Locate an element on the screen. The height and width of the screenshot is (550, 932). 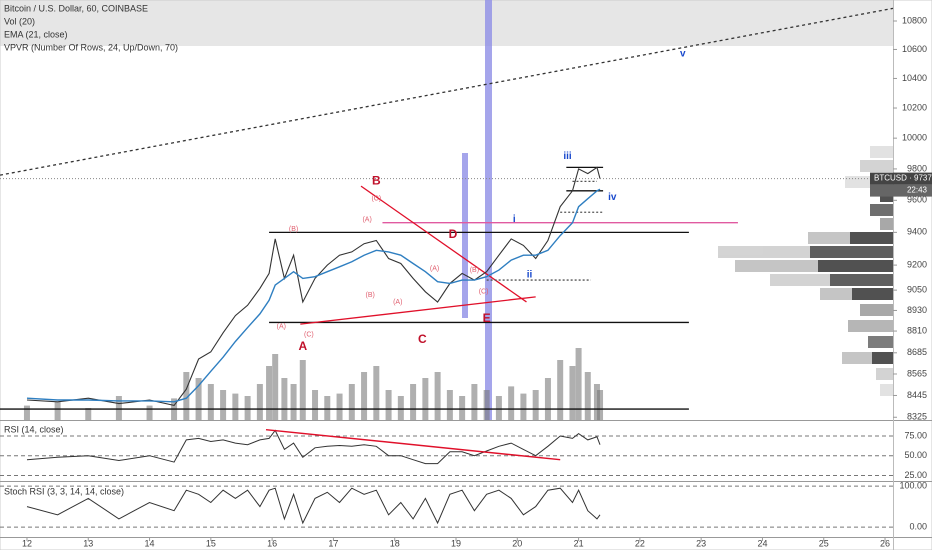
x-tick-label: 20 is located at coordinates (517, 543).